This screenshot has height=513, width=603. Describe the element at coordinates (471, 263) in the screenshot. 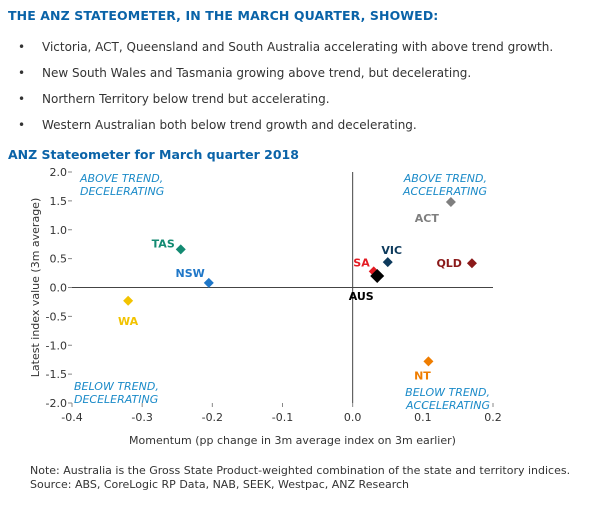

I see `point-qld-marker` at that location.